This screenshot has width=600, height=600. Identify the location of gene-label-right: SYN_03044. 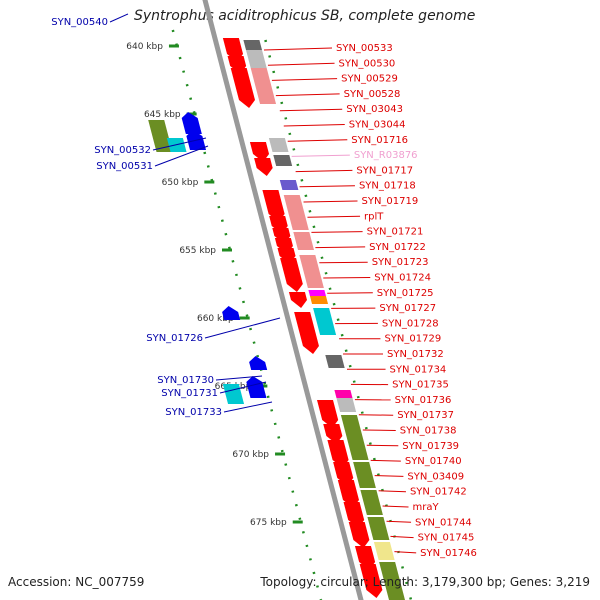
(377, 125).